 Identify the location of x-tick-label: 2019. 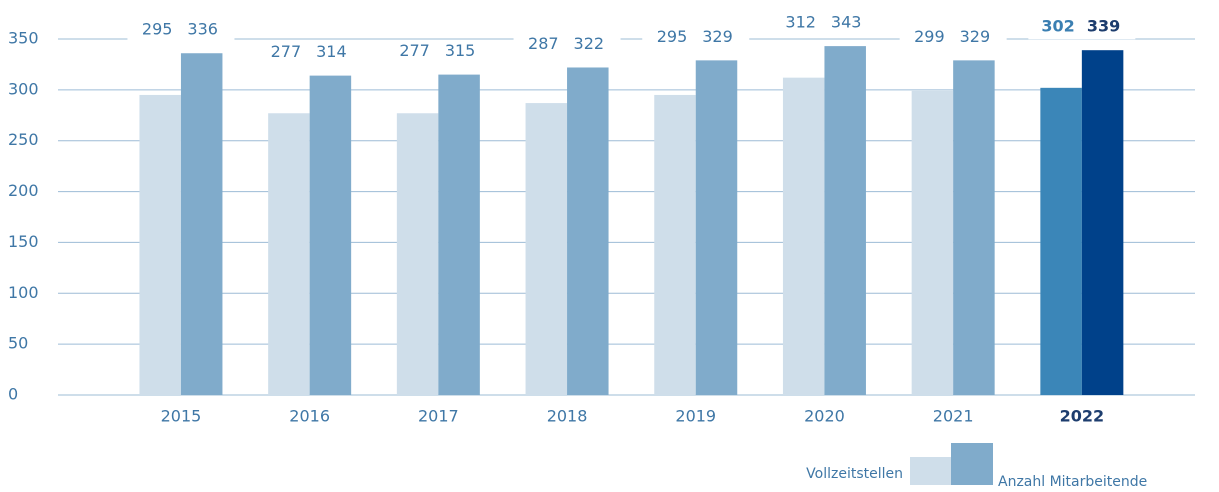
(695, 416).